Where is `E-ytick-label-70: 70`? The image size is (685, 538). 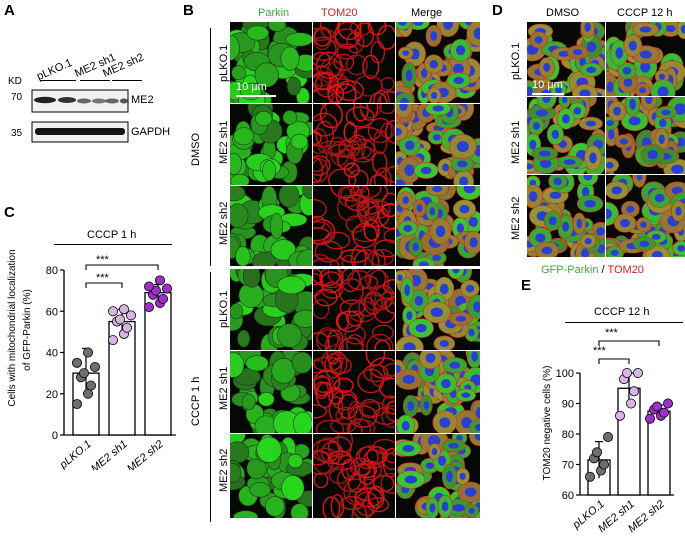 E-ytick-label-70: 70 is located at coordinates (568, 466).